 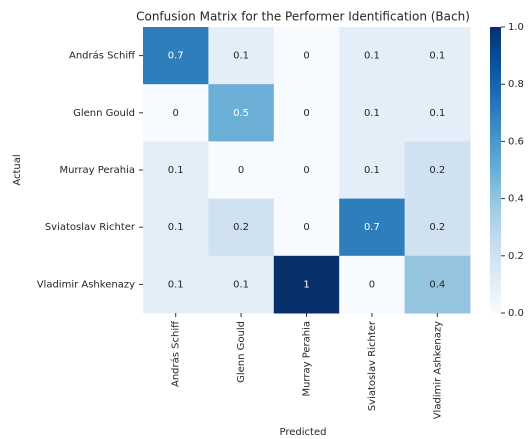 I want to click on y-tick-label: Sviatoslav Richter, so click(x=90, y=227).